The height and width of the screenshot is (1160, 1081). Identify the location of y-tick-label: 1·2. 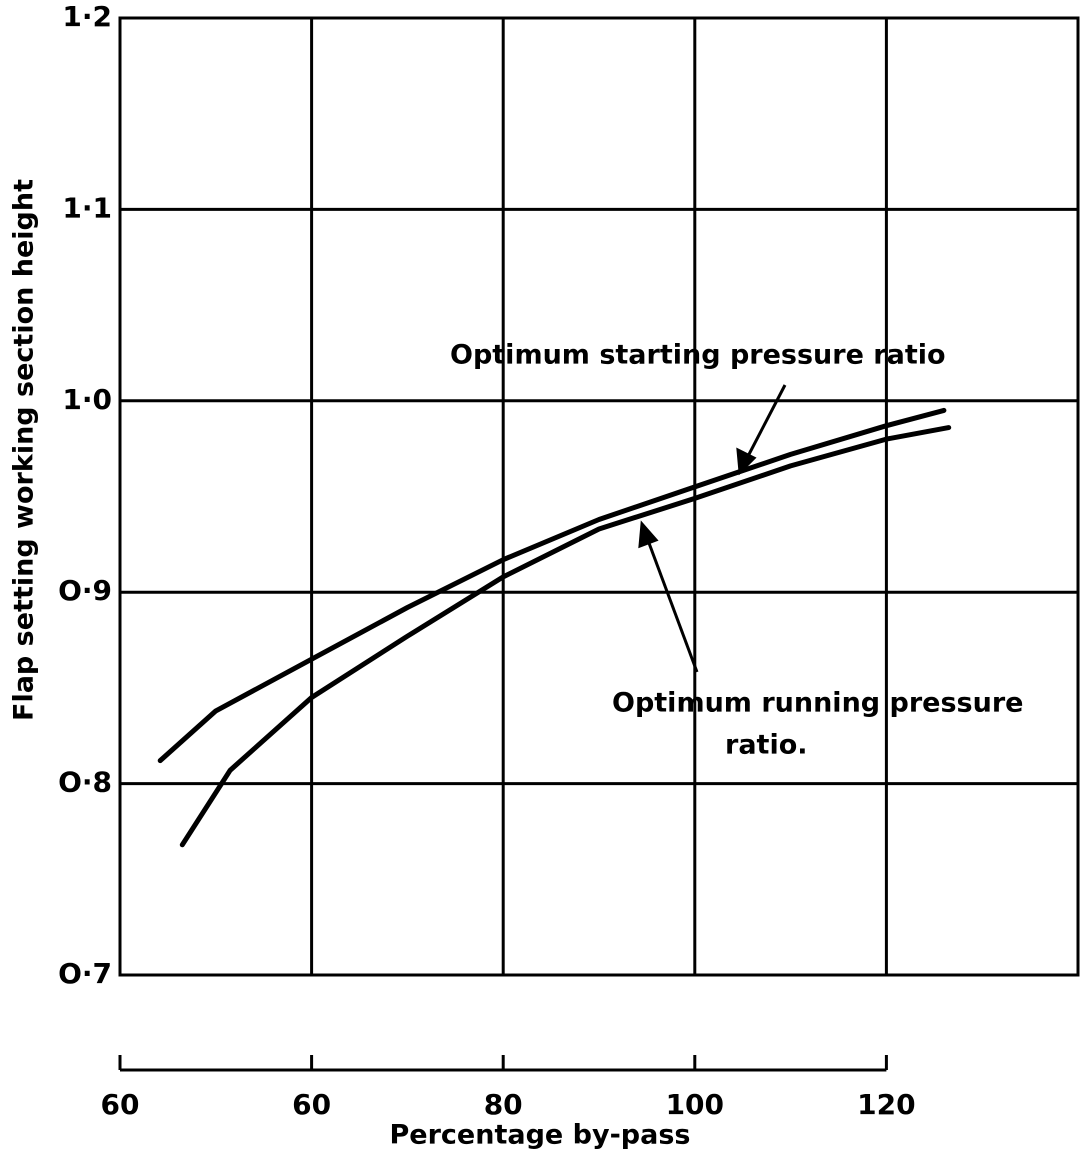
(87, 16).